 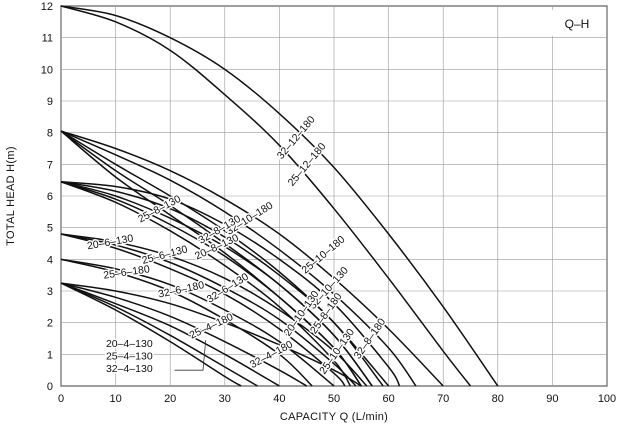 What do you see at coordinates (115, 399) in the screenshot?
I see `x-tick-label: 10` at bounding box center [115, 399].